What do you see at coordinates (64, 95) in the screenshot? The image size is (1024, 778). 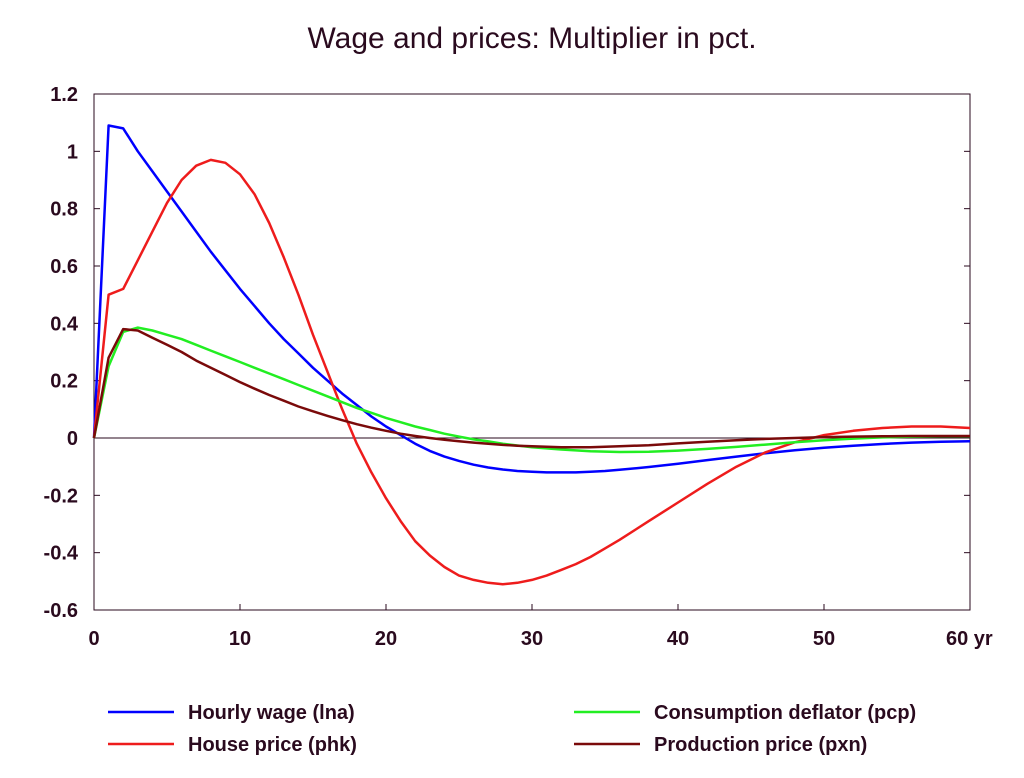 I see `y-tick-label: 1.2` at bounding box center [64, 95].